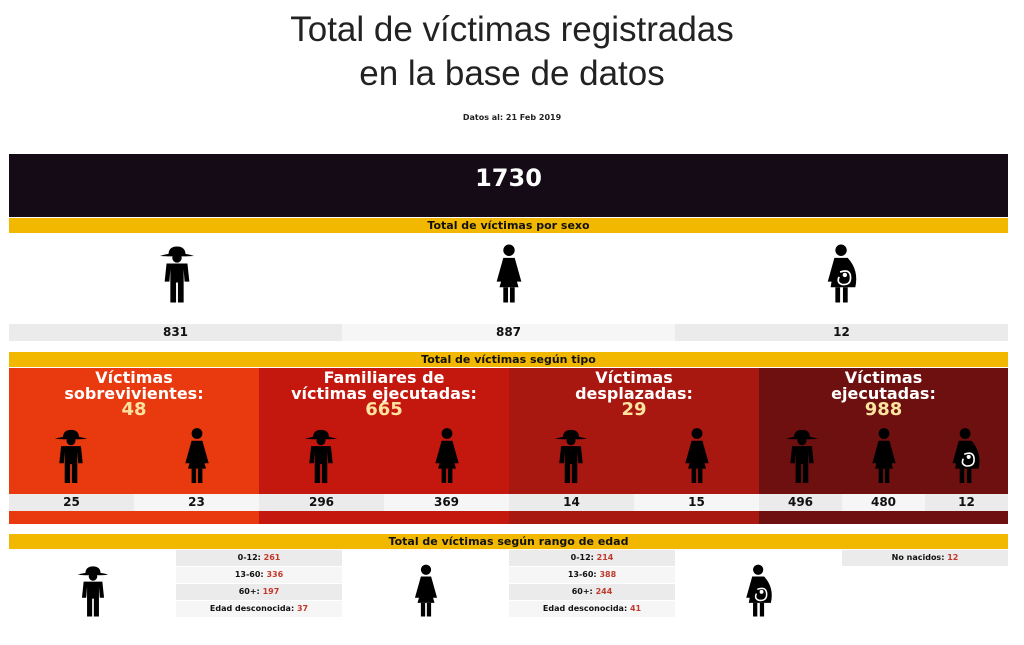 The image size is (1024, 645). I want to click on age-row: Edad desconocida: 41, so click(592, 609).